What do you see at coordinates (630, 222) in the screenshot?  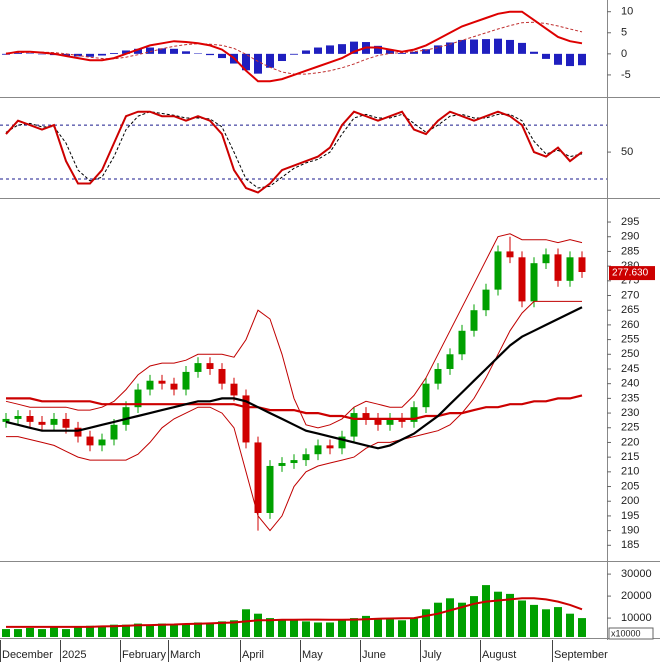 I see `y-tick-label: 295` at bounding box center [630, 222].